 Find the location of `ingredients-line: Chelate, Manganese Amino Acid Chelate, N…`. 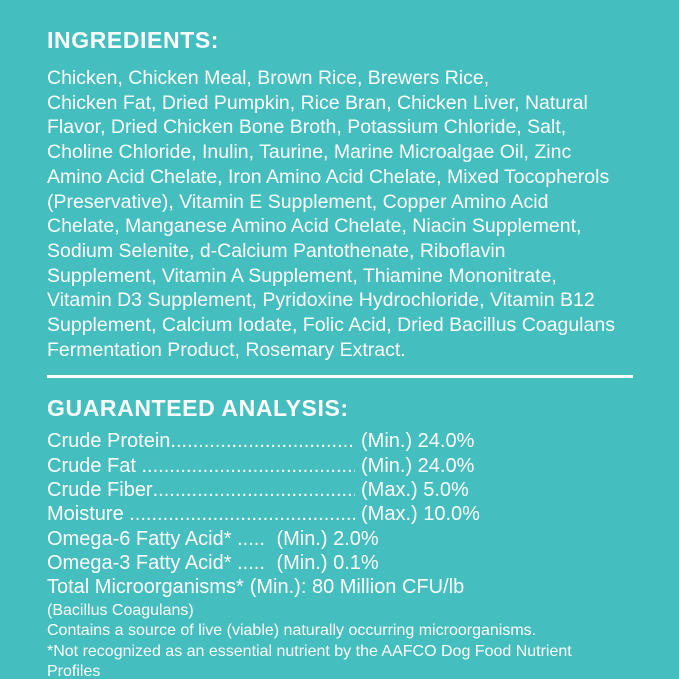

ingredients-line: Chelate, Manganese Amino Acid Chelate, N… is located at coordinates (314, 226).